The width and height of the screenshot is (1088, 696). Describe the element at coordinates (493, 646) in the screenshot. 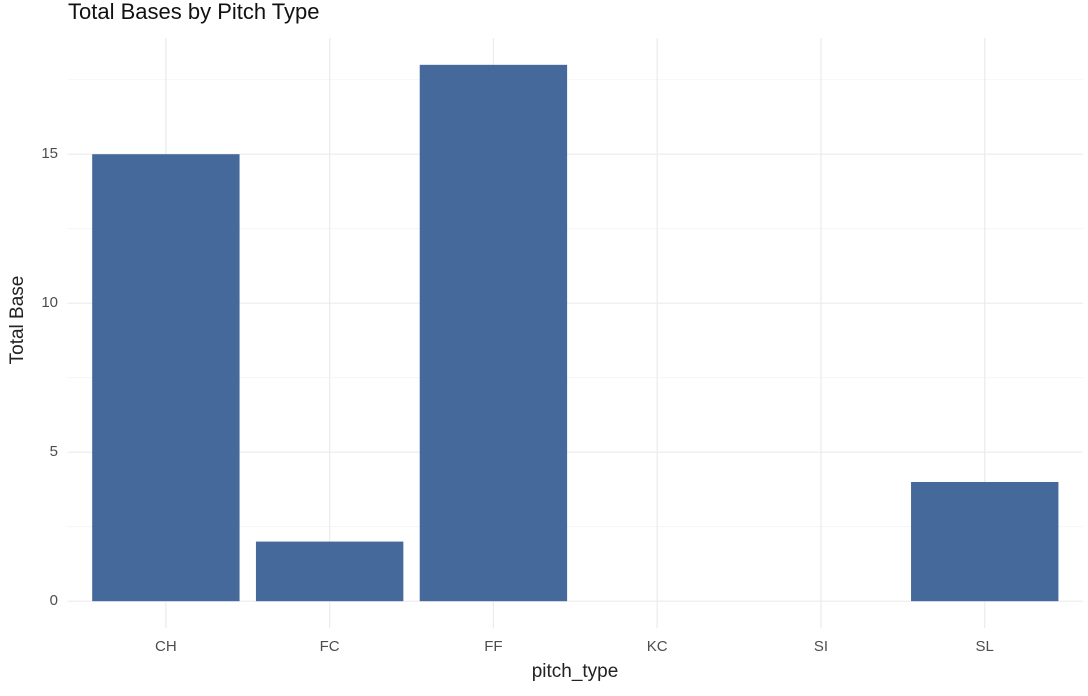

I see `x-tick-label: FF` at that location.